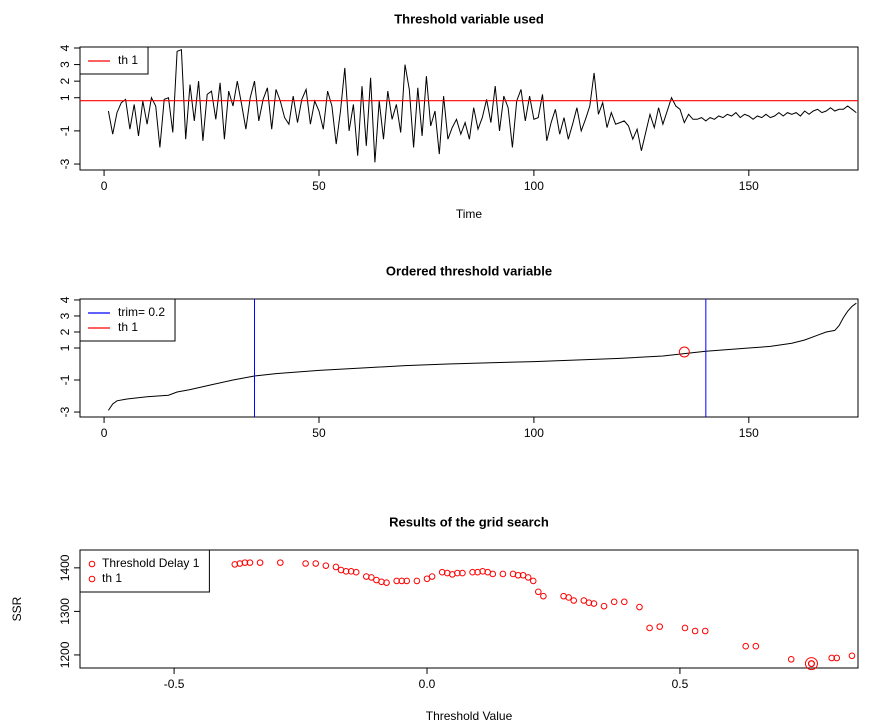  What do you see at coordinates (469, 18) in the screenshot?
I see `chart-title: Threshold variable used` at bounding box center [469, 18].